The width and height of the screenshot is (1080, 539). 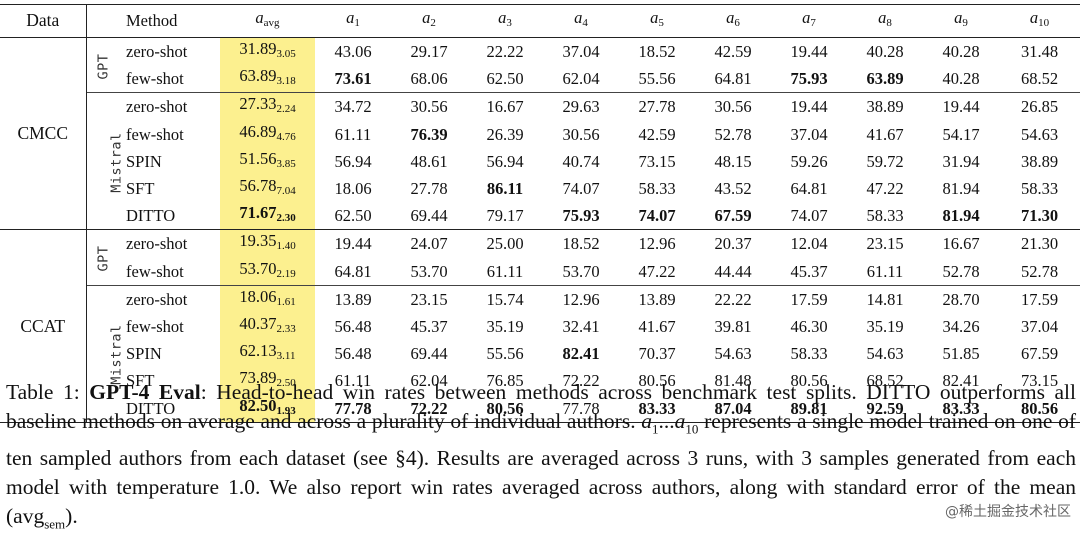 What do you see at coordinates (103, 66) in the screenshot?
I see `model-group-label: GPT` at bounding box center [103, 66].